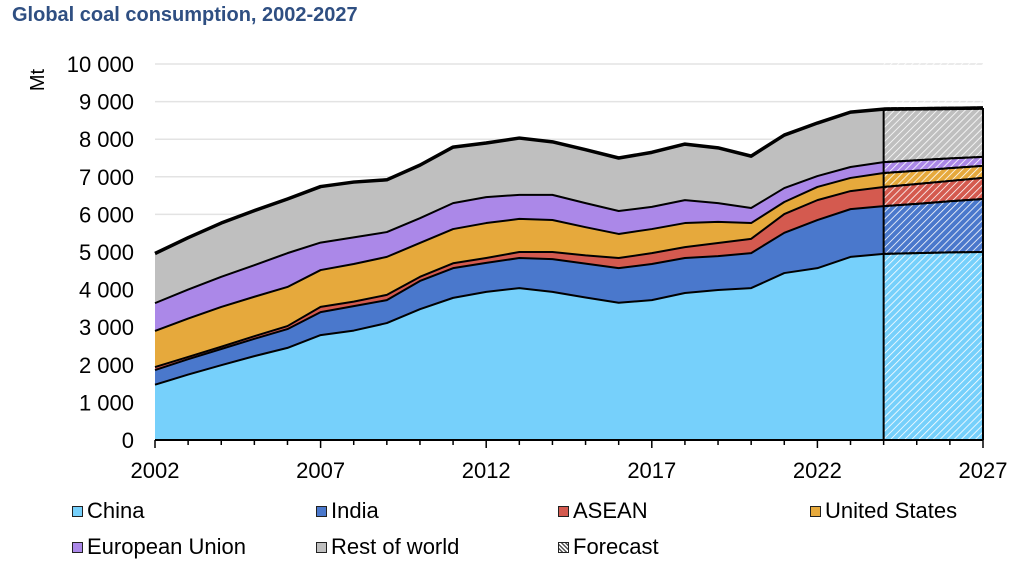 Image resolution: width=1024 pixels, height=585 pixels. What do you see at coordinates (106, 252) in the screenshot?
I see `y-tick-label: 5 000` at bounding box center [106, 252].